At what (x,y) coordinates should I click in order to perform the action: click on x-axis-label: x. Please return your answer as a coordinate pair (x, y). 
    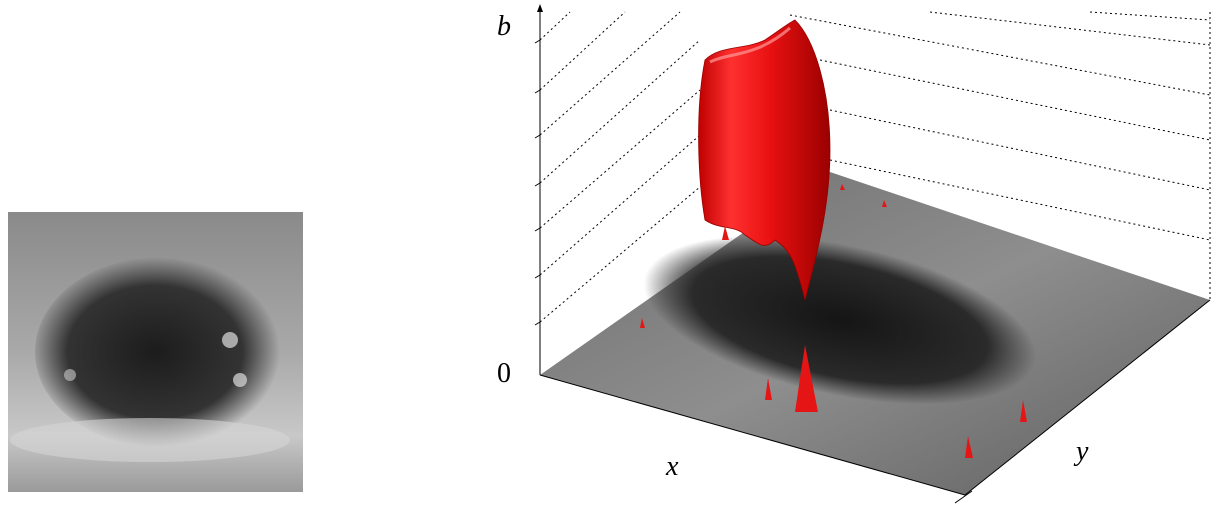
    Looking at the image, I should click on (672, 466).